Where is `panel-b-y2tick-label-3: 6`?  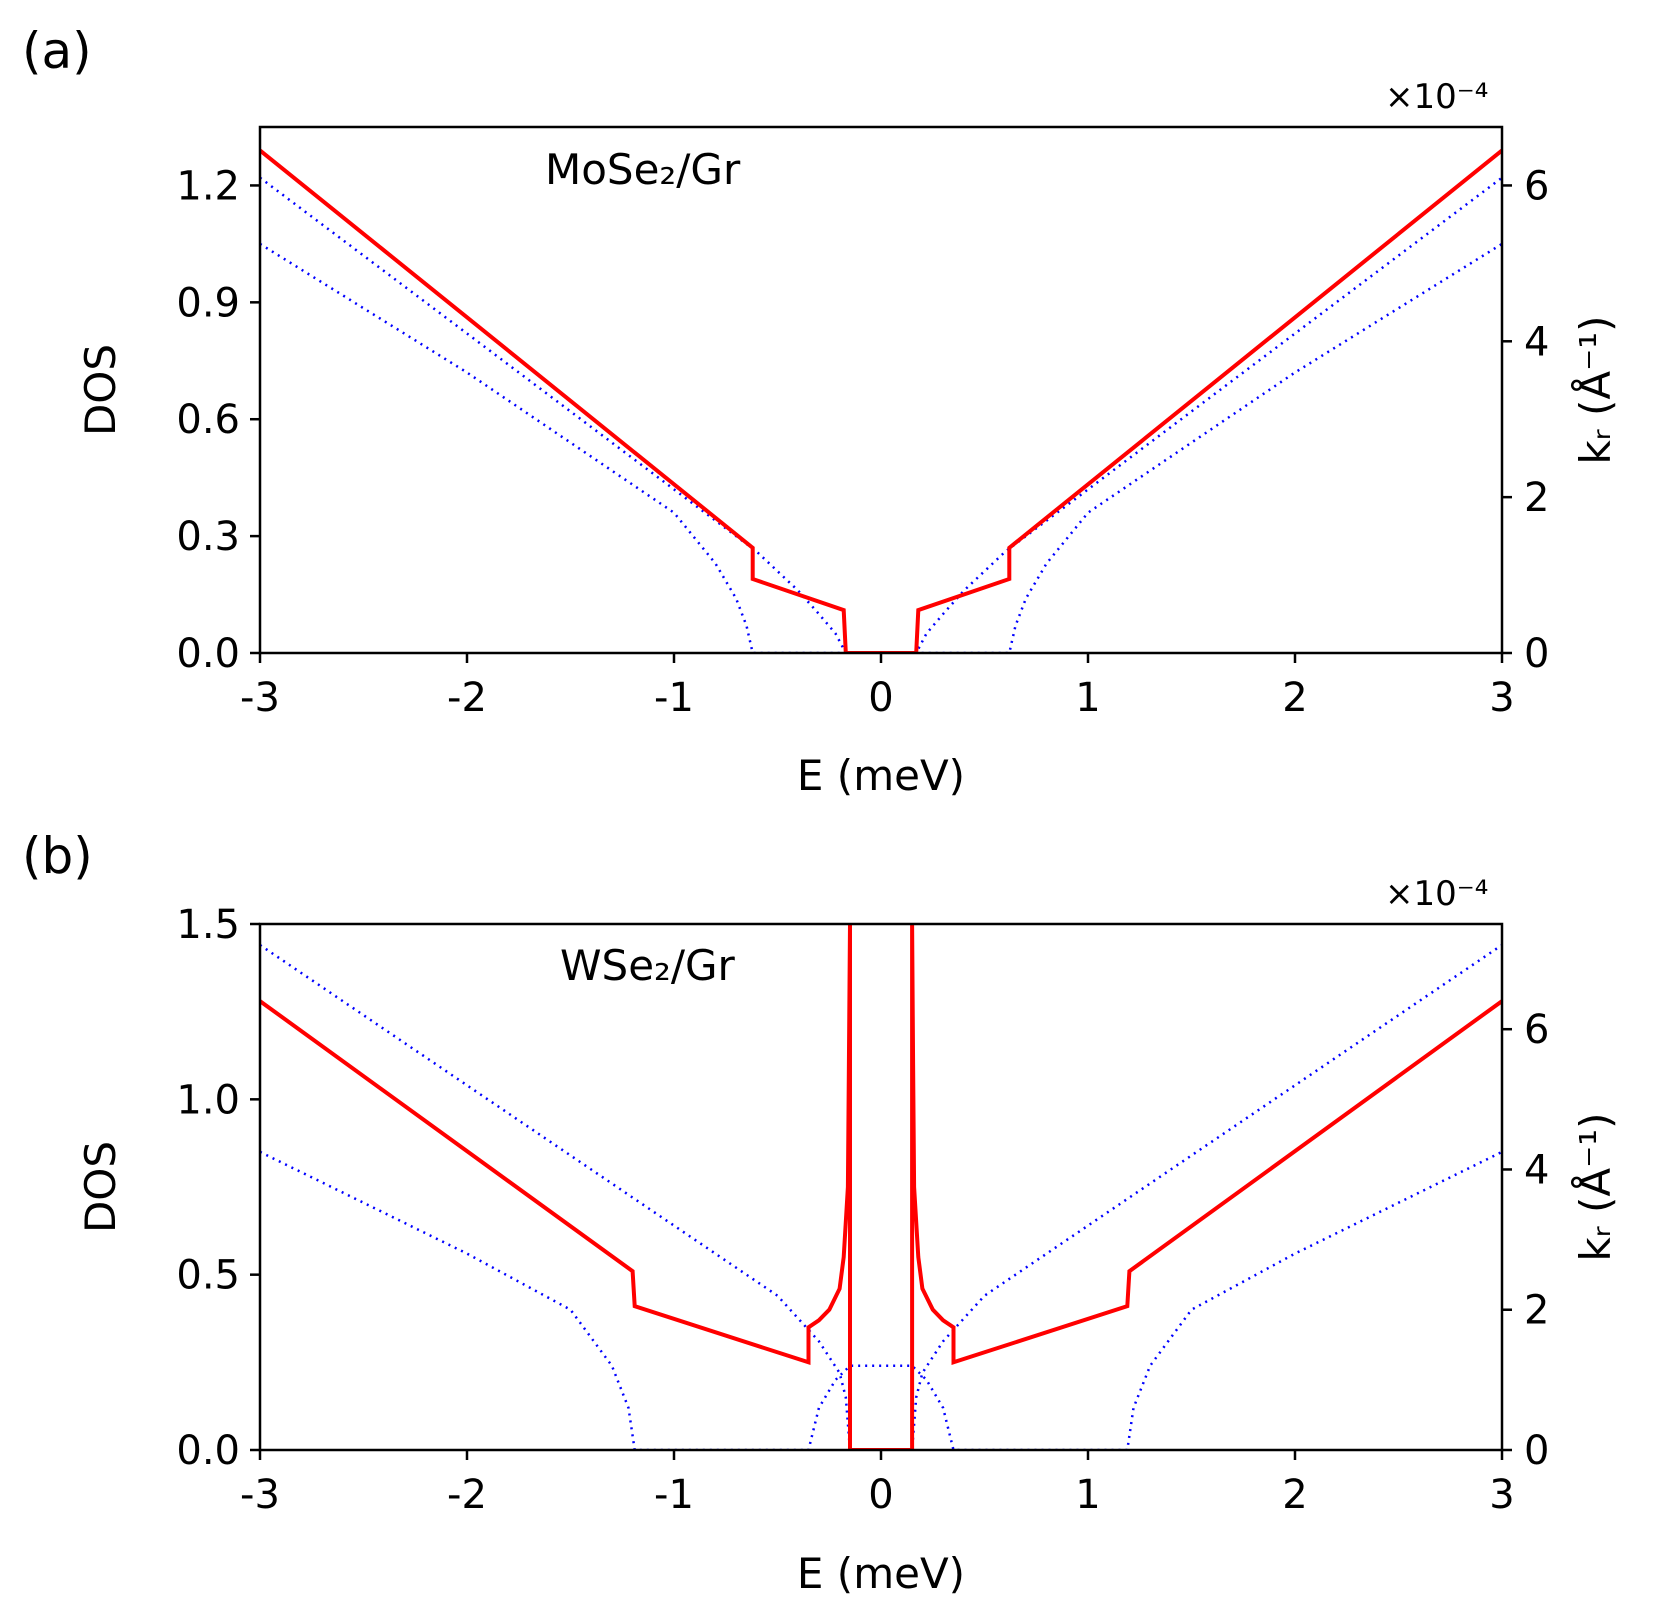
panel-b-y2tick-label-3: 6 is located at coordinates (1536, 1030).